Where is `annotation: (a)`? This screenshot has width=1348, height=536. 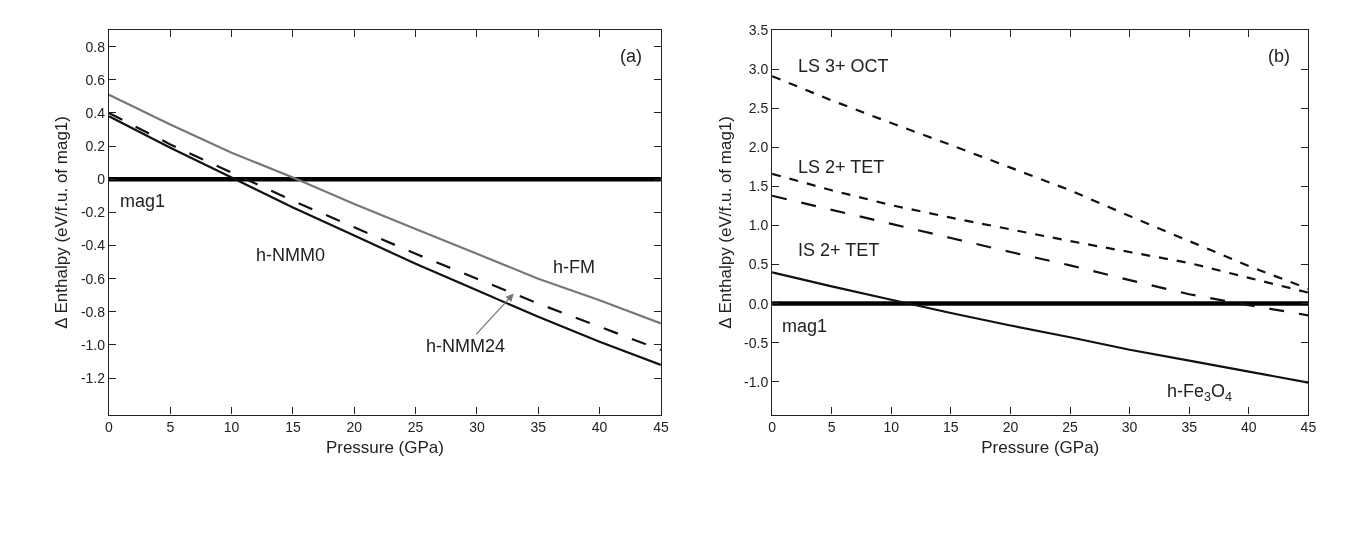
annotation: (a) is located at coordinates (631, 56).